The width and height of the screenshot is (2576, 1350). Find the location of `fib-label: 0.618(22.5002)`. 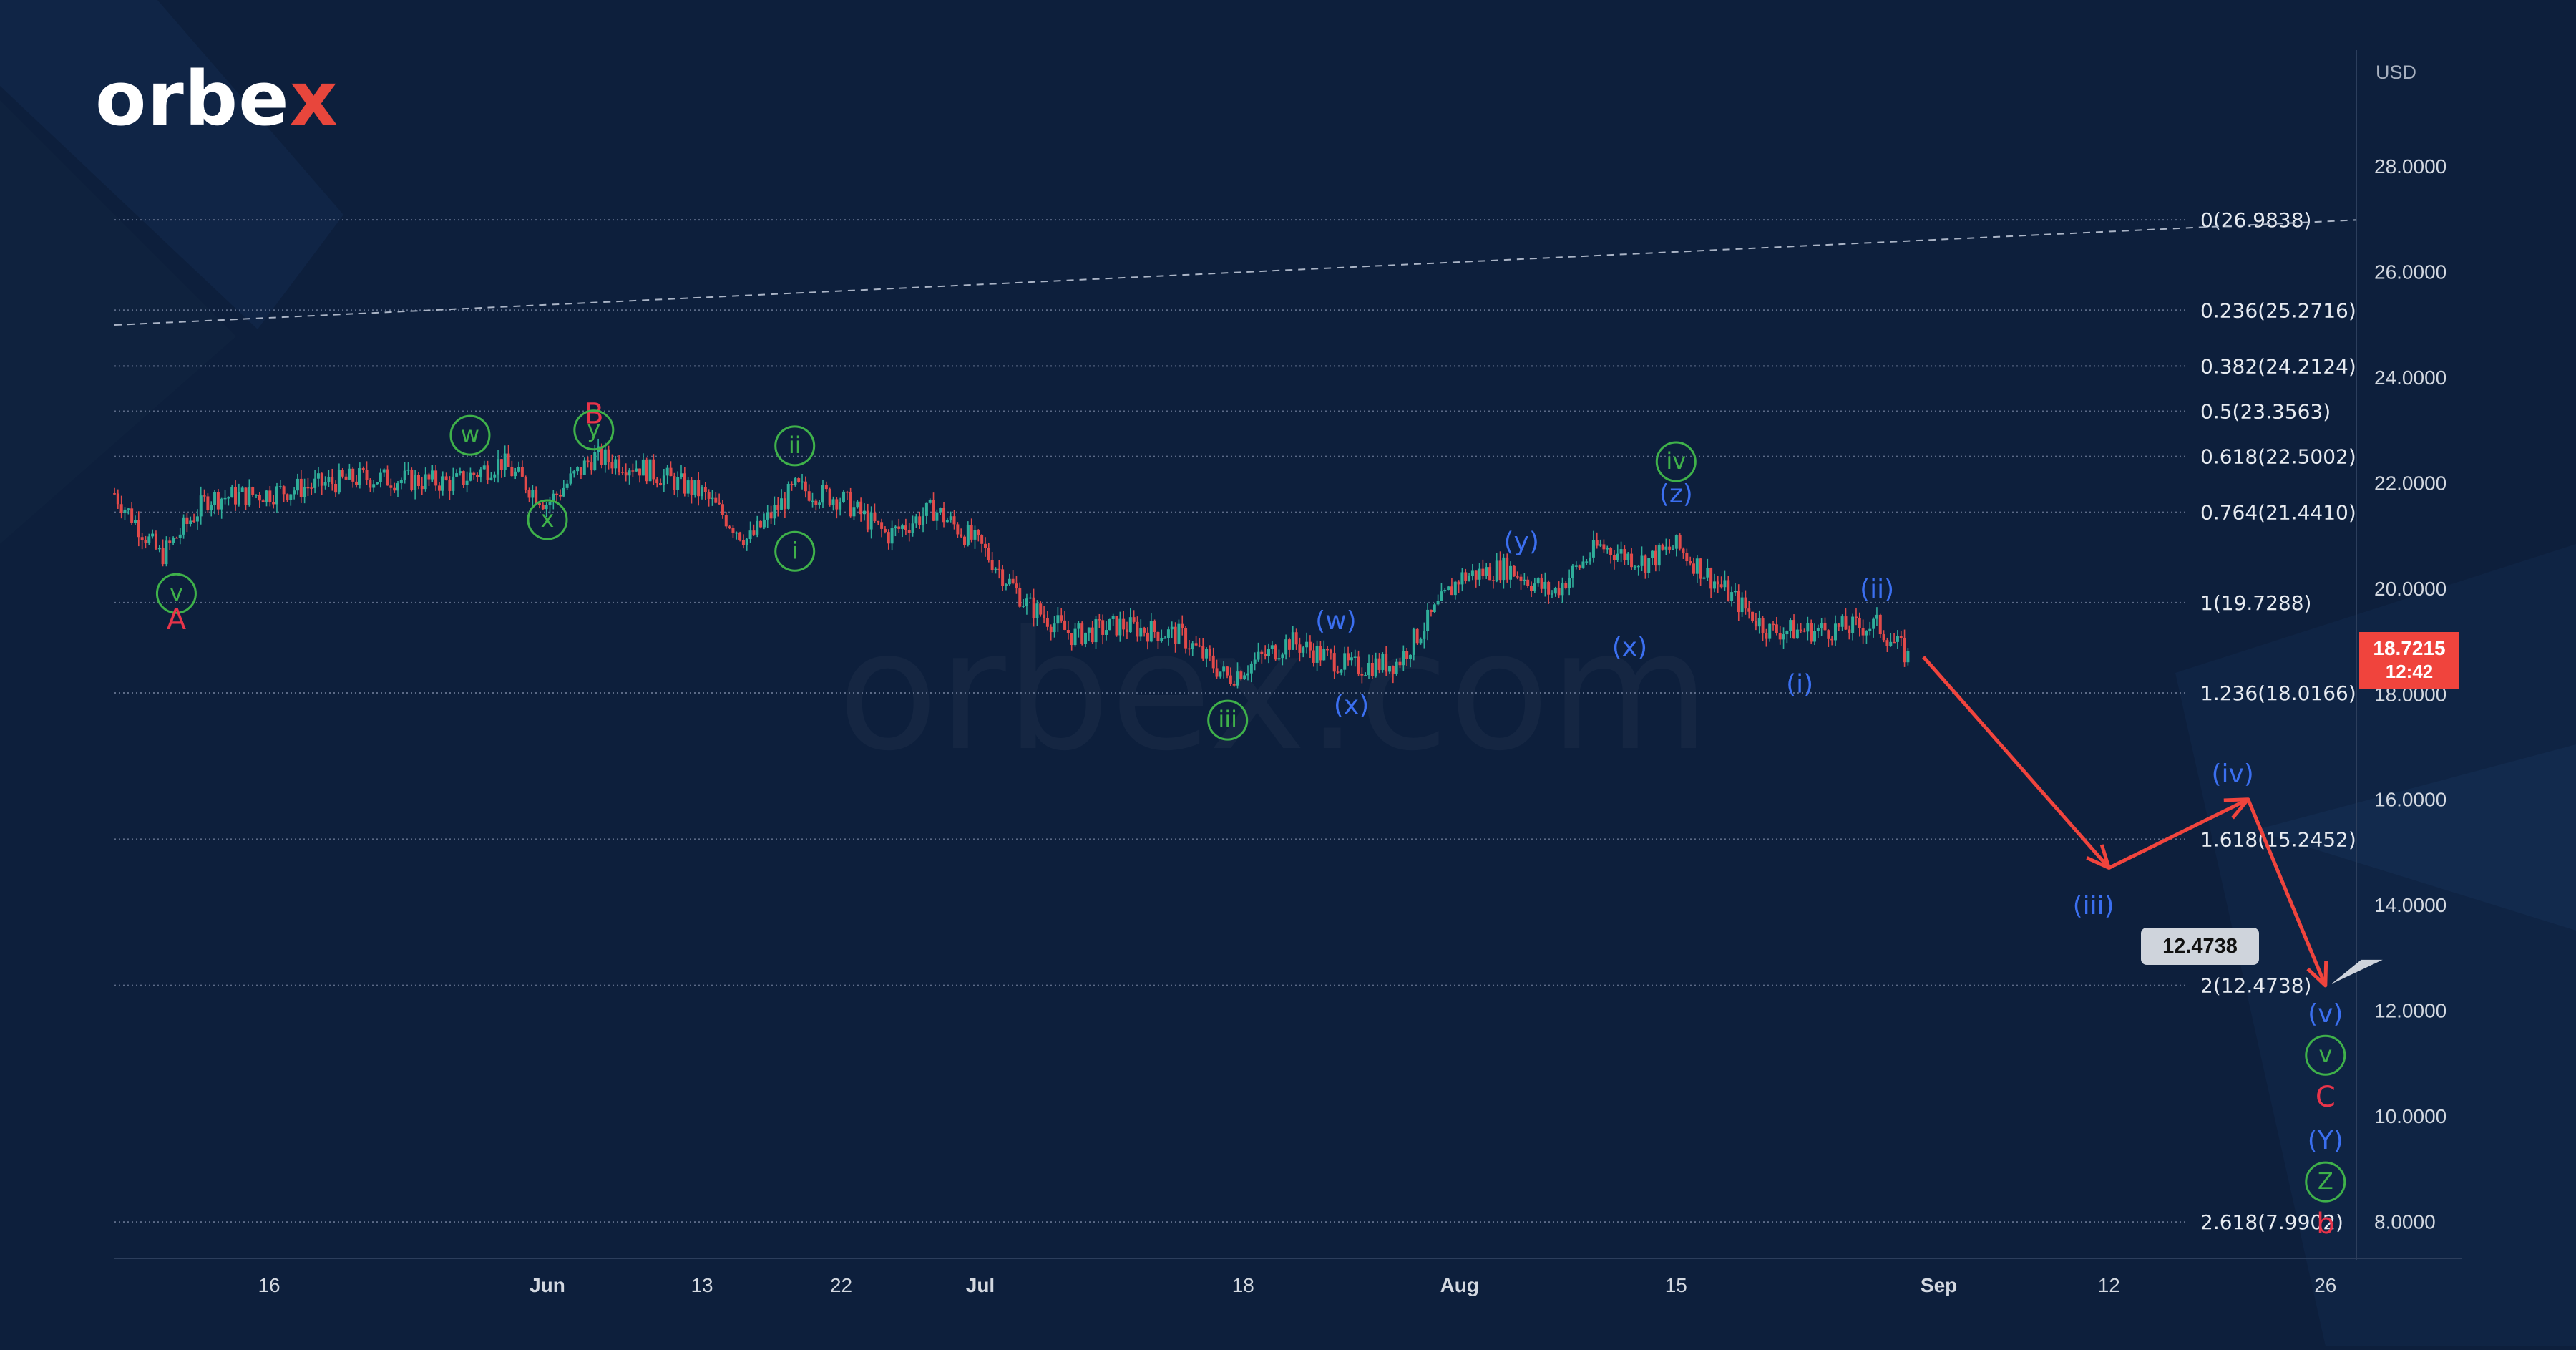

fib-label: 0.618(22.5002) is located at coordinates (2278, 457).